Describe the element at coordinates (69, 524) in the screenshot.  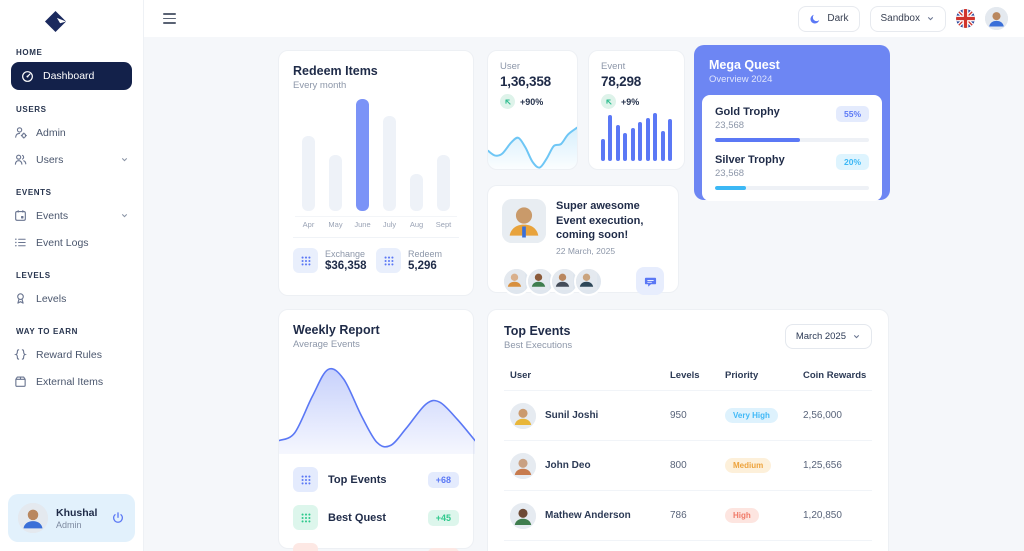
I see `profile-role: Admin` at that location.